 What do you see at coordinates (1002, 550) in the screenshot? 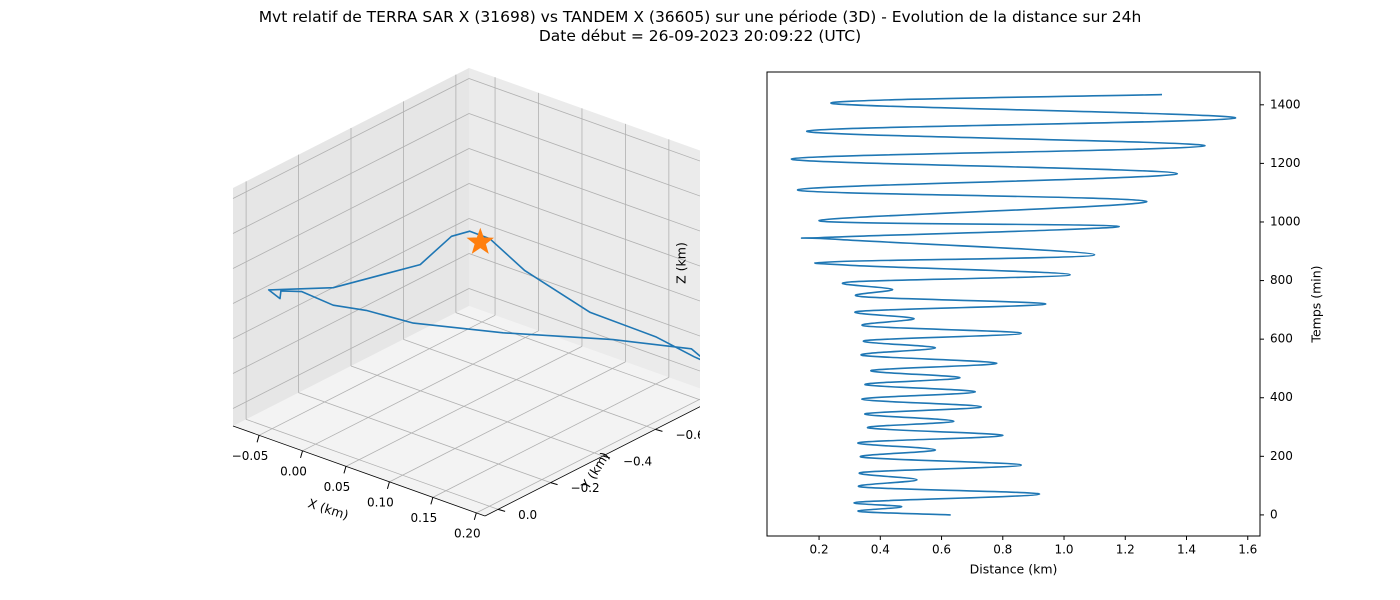
I see `x-tick-label: 0.8` at bounding box center [1002, 550].